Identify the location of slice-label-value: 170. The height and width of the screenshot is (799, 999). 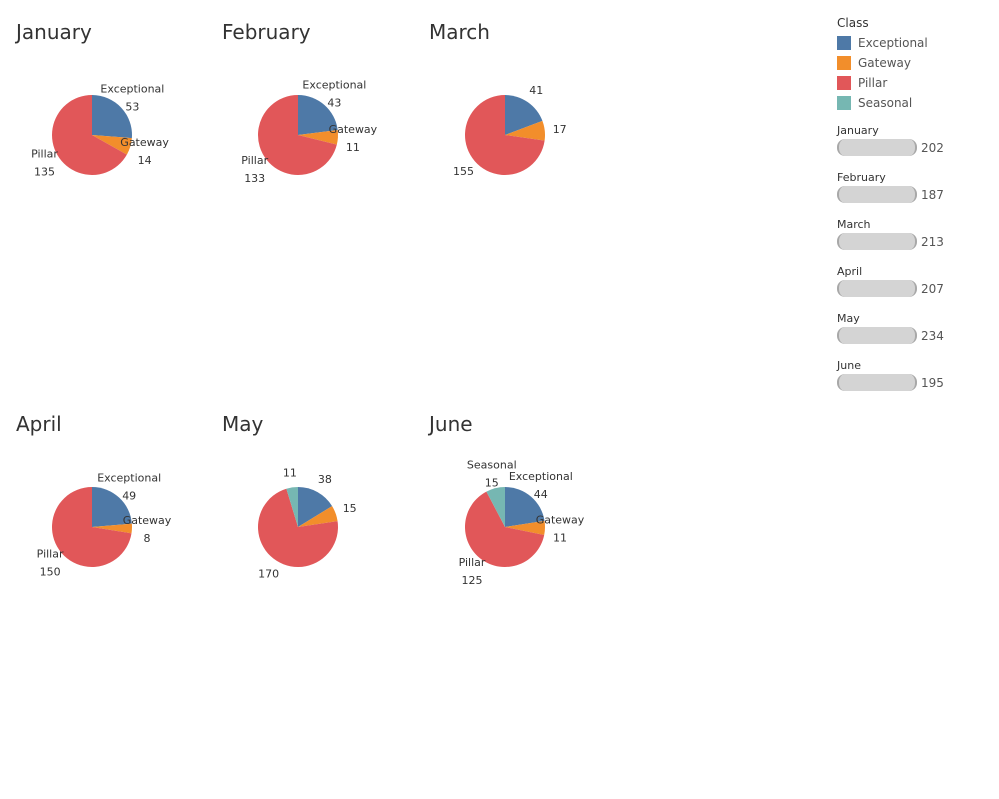
(268, 574).